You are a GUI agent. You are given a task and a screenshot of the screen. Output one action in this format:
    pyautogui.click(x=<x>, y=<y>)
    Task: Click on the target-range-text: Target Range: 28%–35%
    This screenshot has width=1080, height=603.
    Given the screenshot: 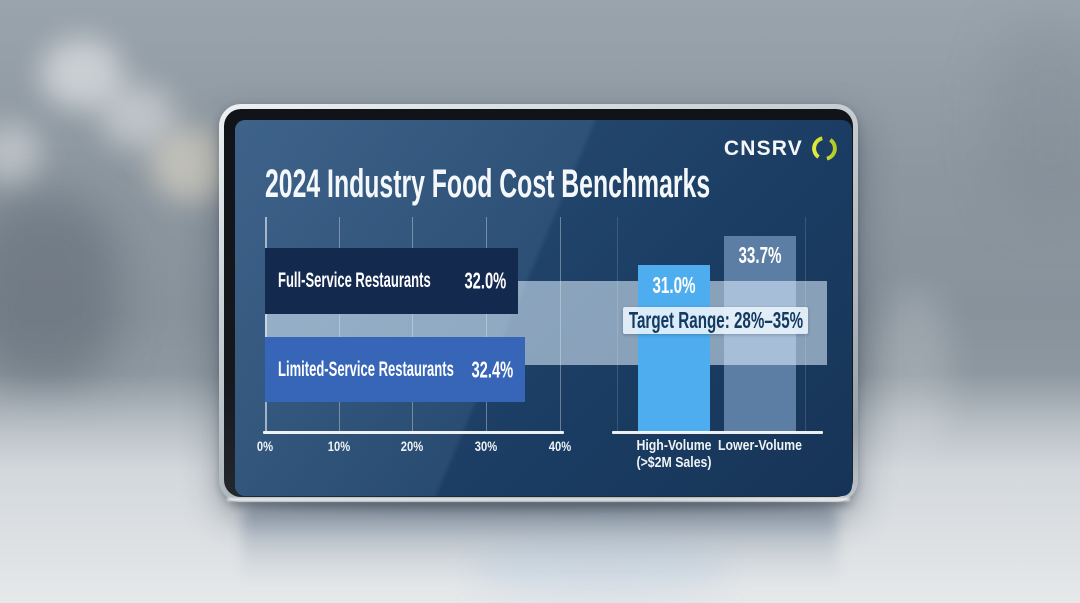 What is the action you would take?
    pyautogui.click(x=715, y=320)
    